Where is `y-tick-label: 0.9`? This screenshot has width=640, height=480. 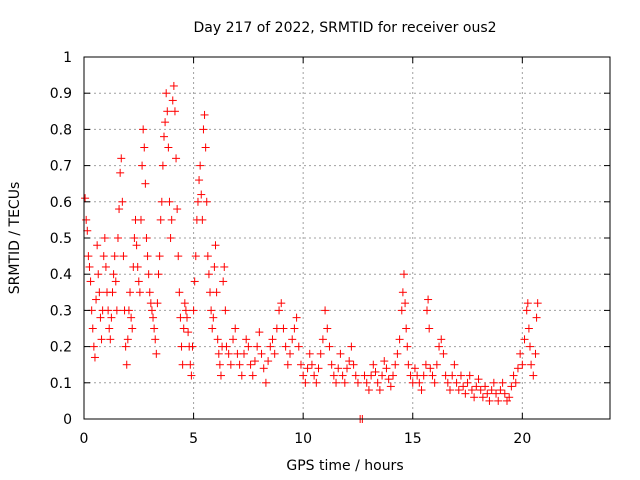
y-tick-label: 0.9 is located at coordinates (61, 94).